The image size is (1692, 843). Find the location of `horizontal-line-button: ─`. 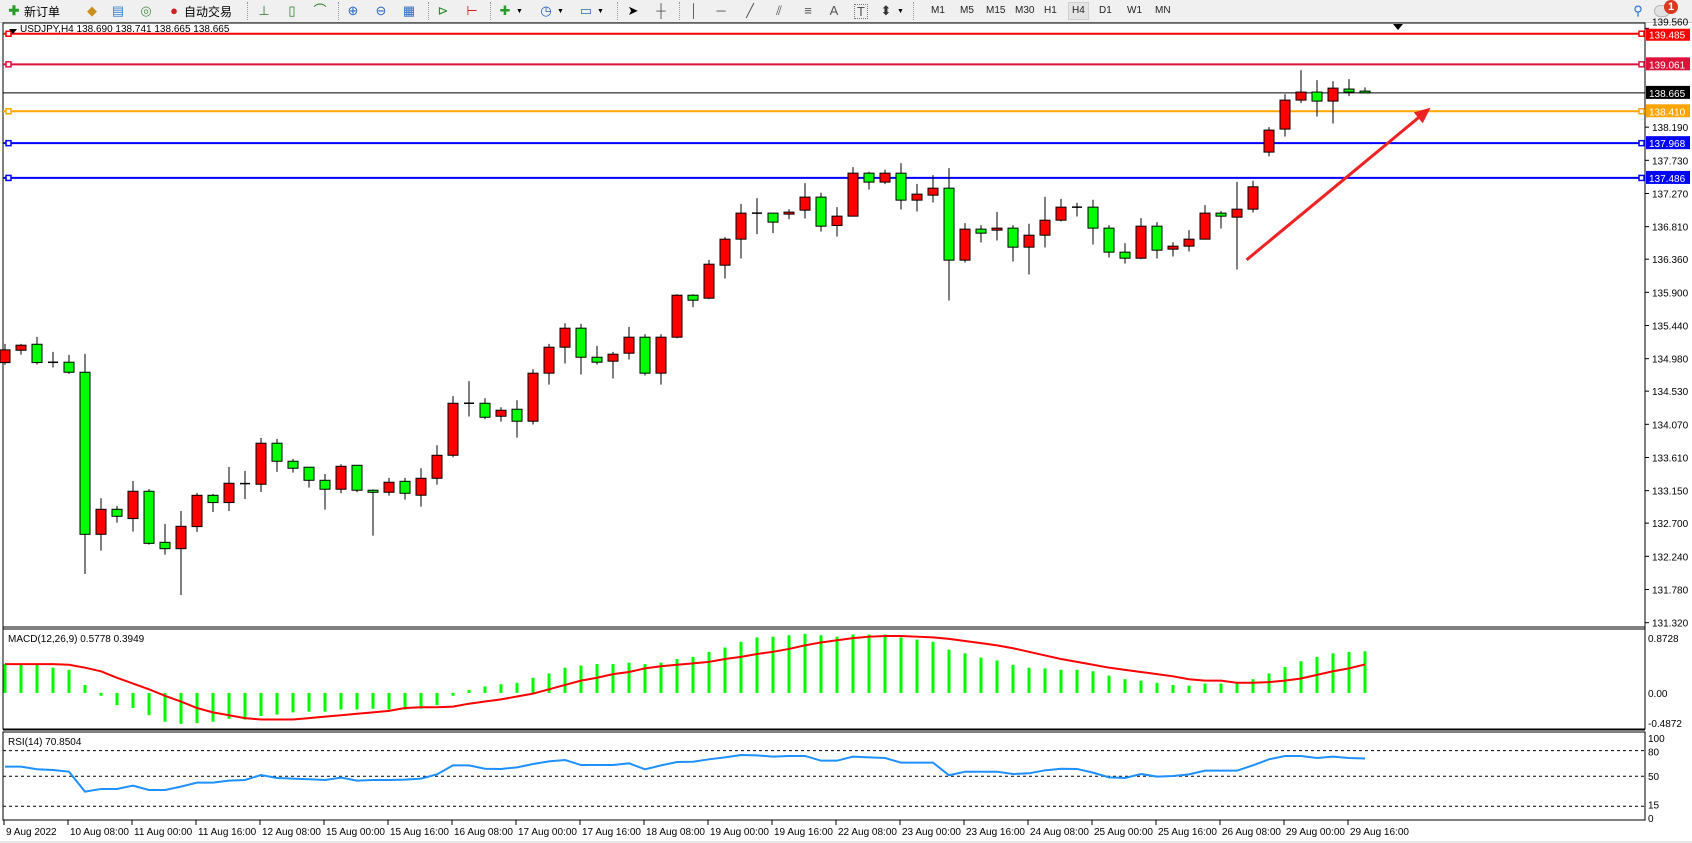

horizontal-line-button: ─ is located at coordinates (721, 11).